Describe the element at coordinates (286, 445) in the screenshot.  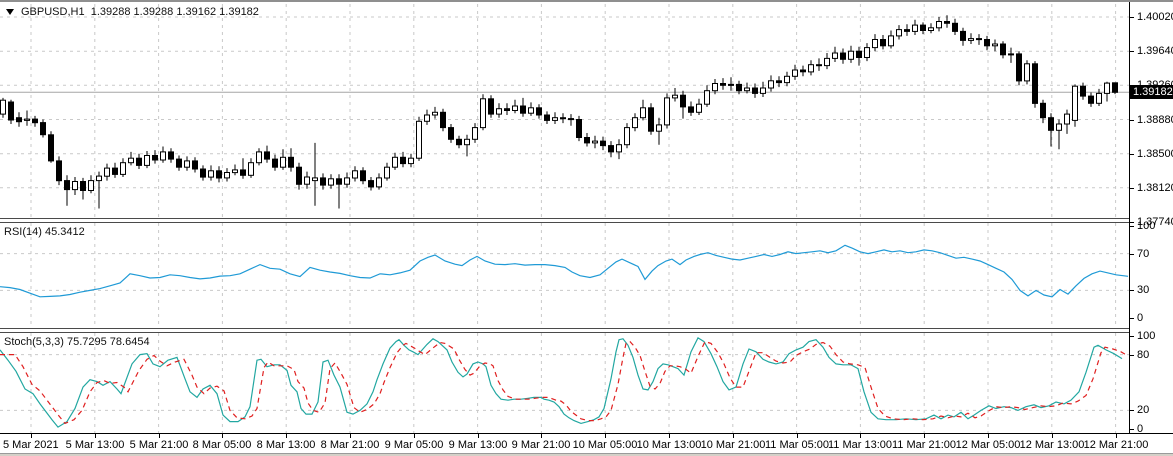
I see `time-axis-label: 8 Mar 13:00` at that location.